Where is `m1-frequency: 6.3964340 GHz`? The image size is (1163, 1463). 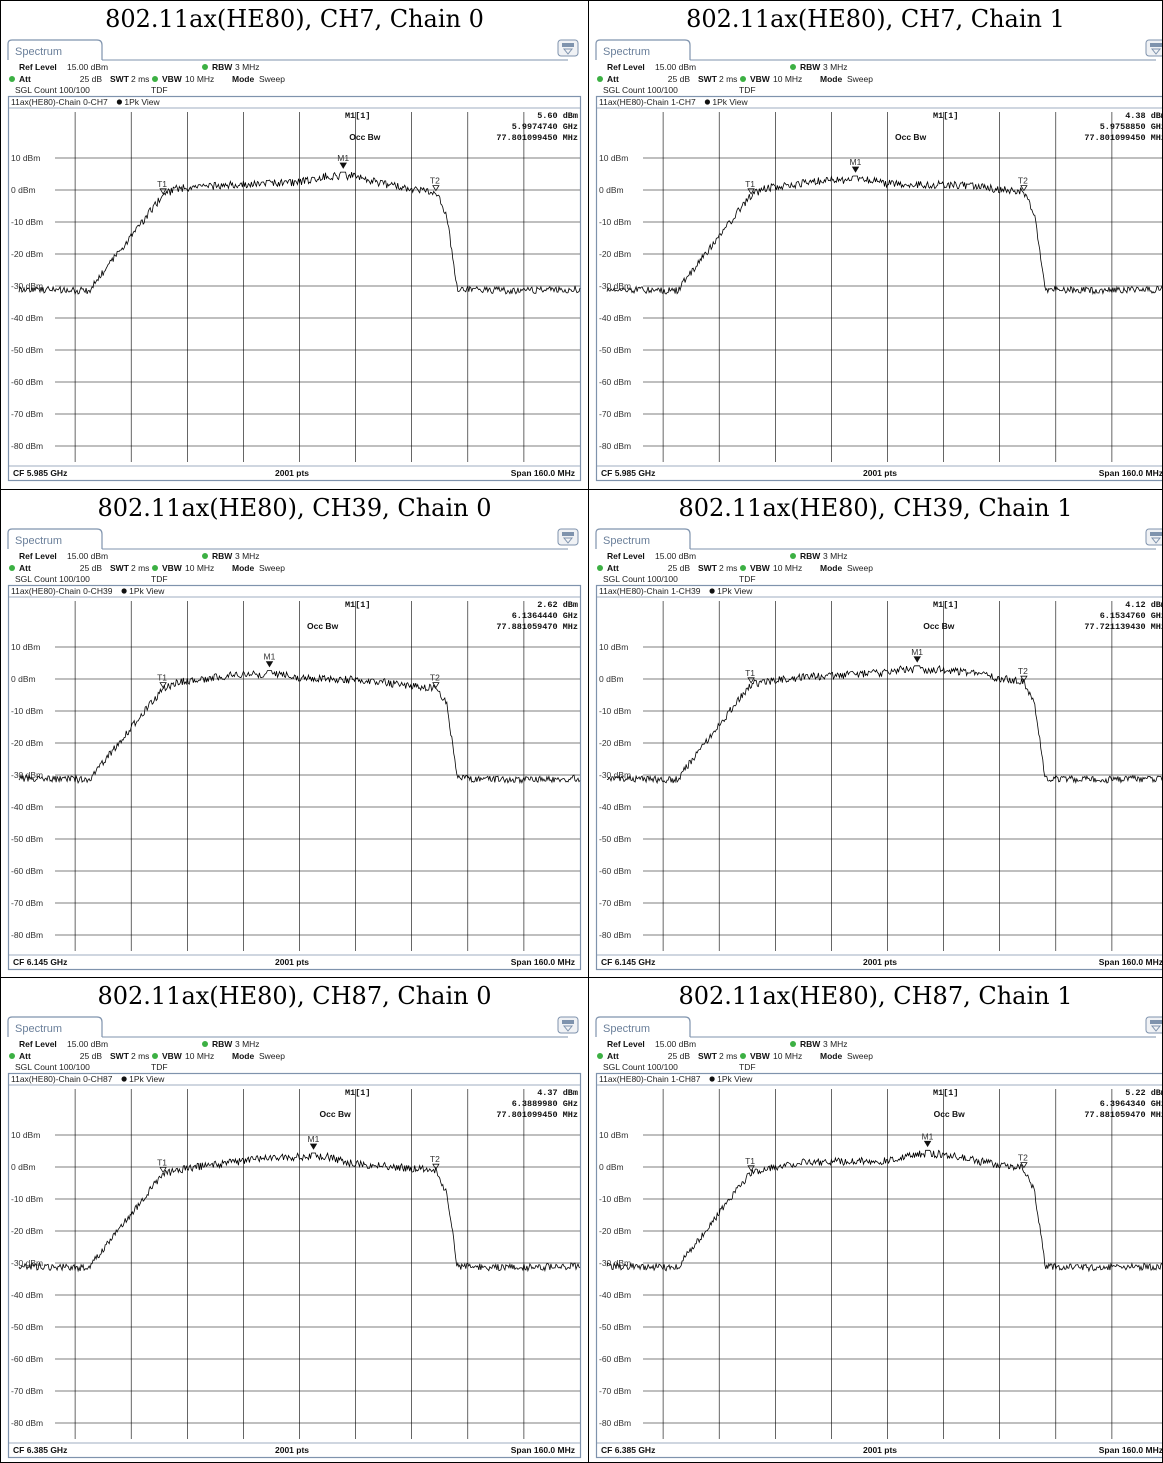 m1-frequency: 6.3964340 GHz is located at coordinates (1131, 1104).